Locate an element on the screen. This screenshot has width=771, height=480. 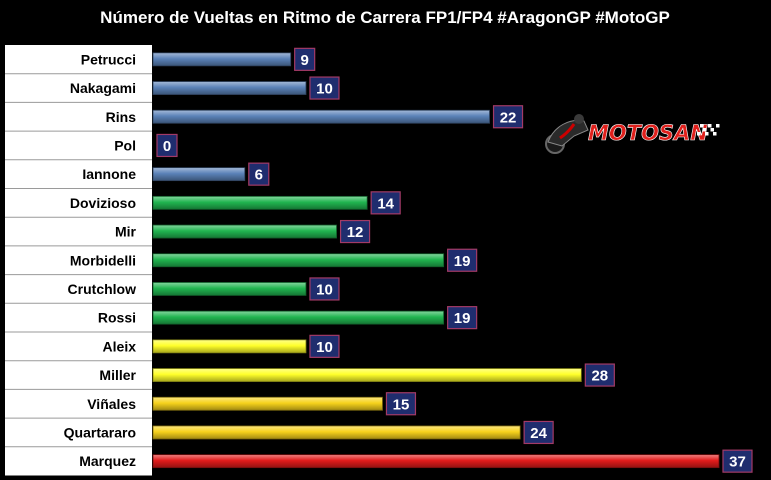
bar-quartararo is located at coordinates (336, 432).